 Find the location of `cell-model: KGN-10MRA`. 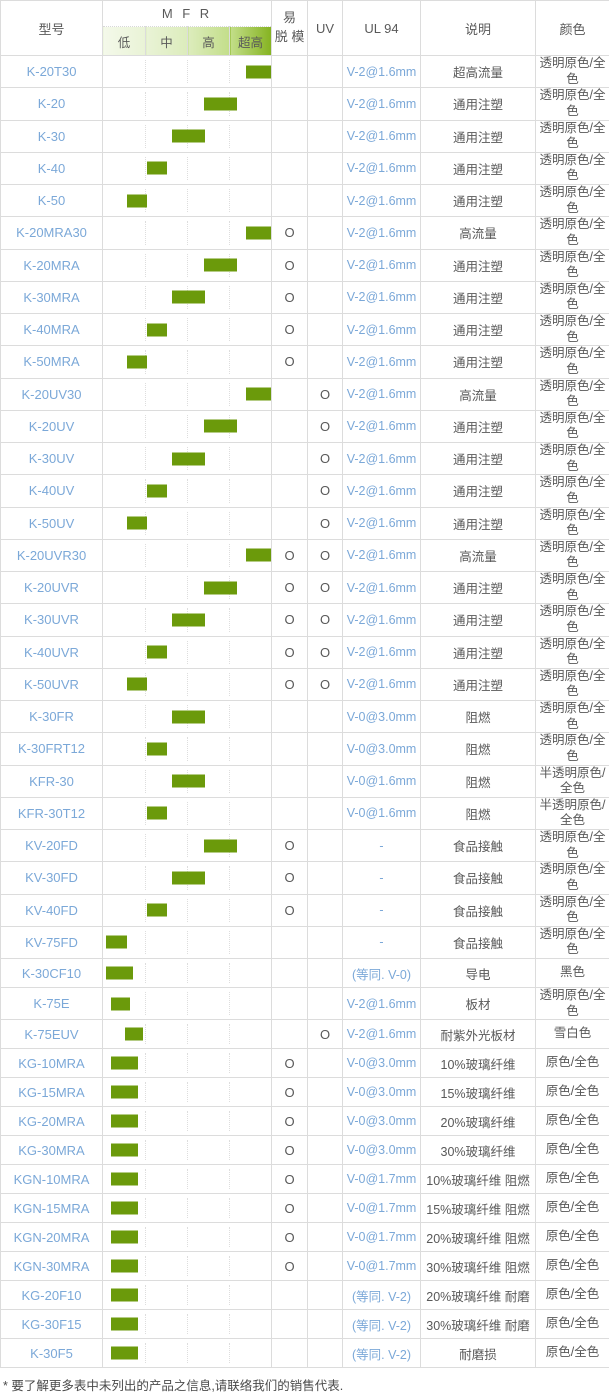

cell-model: KGN-10MRA is located at coordinates (52, 1179).